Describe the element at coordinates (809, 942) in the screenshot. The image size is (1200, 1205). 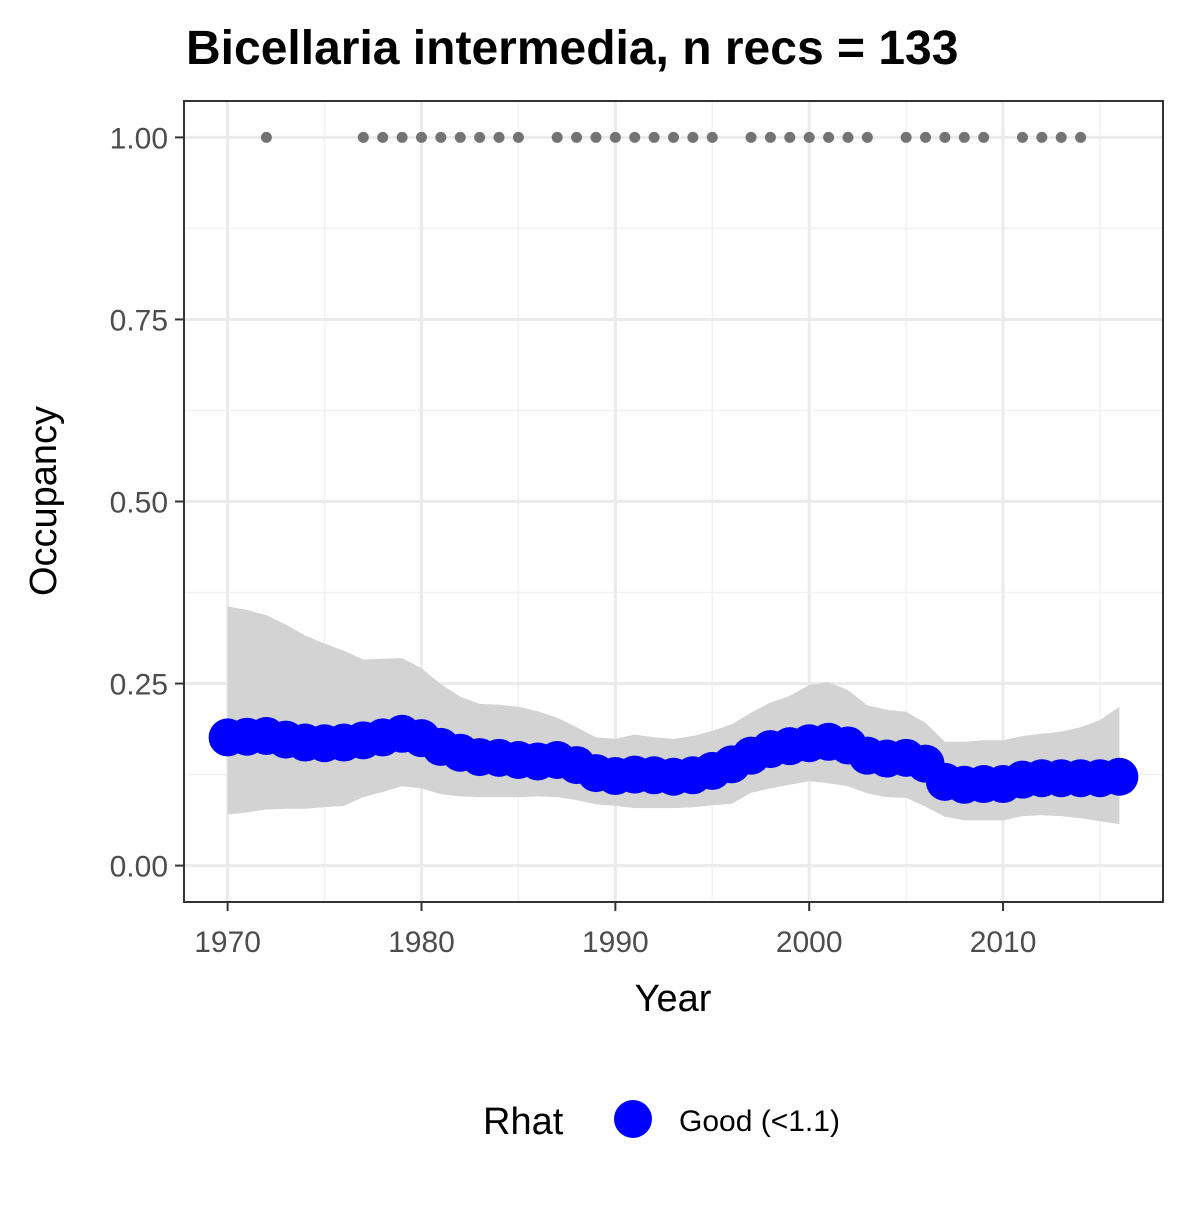
I see `x-tick-label: 2000` at that location.